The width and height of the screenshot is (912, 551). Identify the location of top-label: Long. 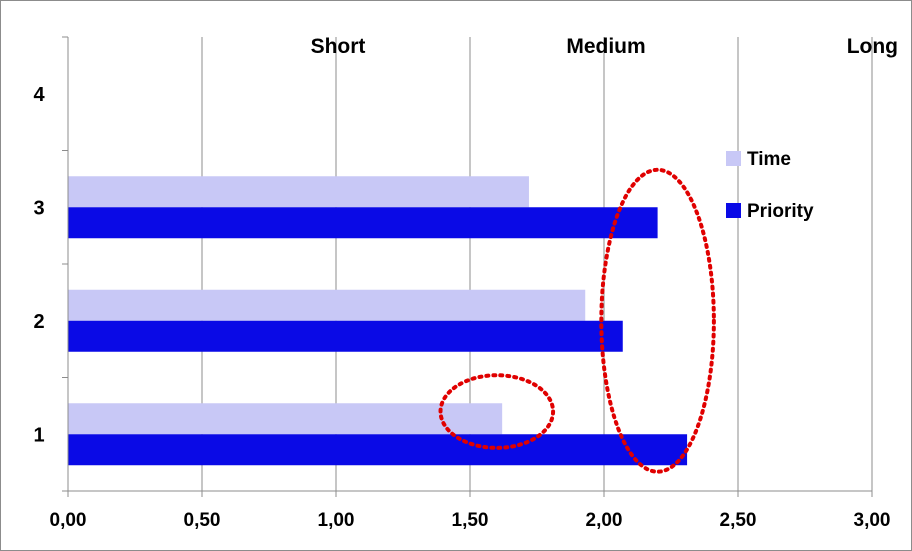
(872, 46).